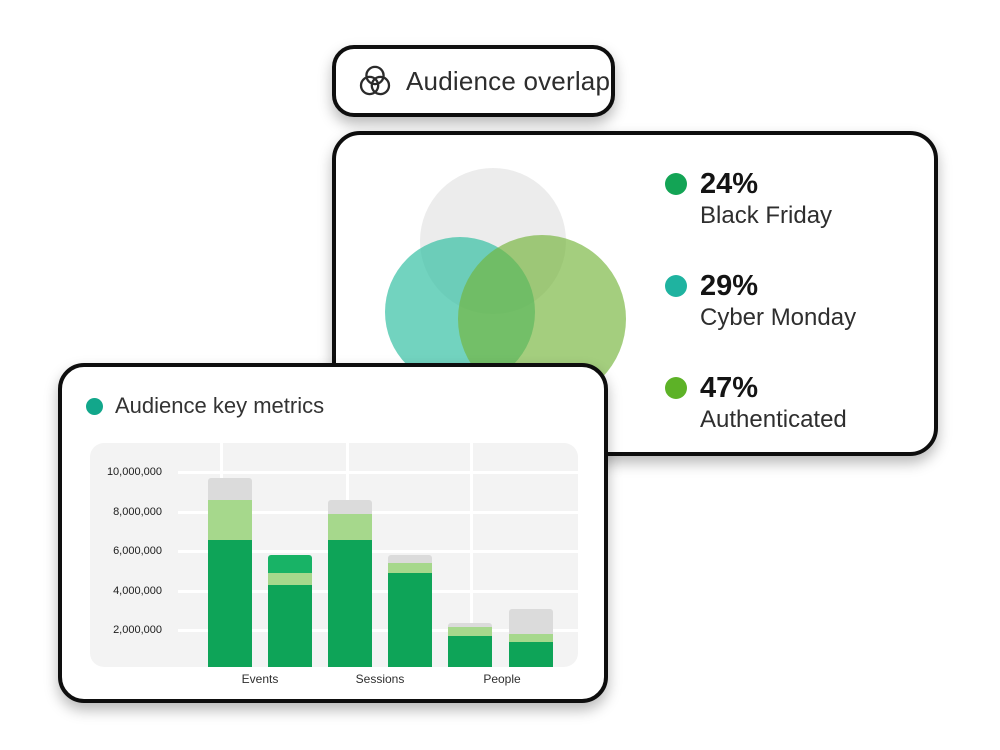 Image resolution: width=1000 pixels, height=750 pixels. I want to click on audience-overlap-badge: Audience overlap, so click(473, 81).